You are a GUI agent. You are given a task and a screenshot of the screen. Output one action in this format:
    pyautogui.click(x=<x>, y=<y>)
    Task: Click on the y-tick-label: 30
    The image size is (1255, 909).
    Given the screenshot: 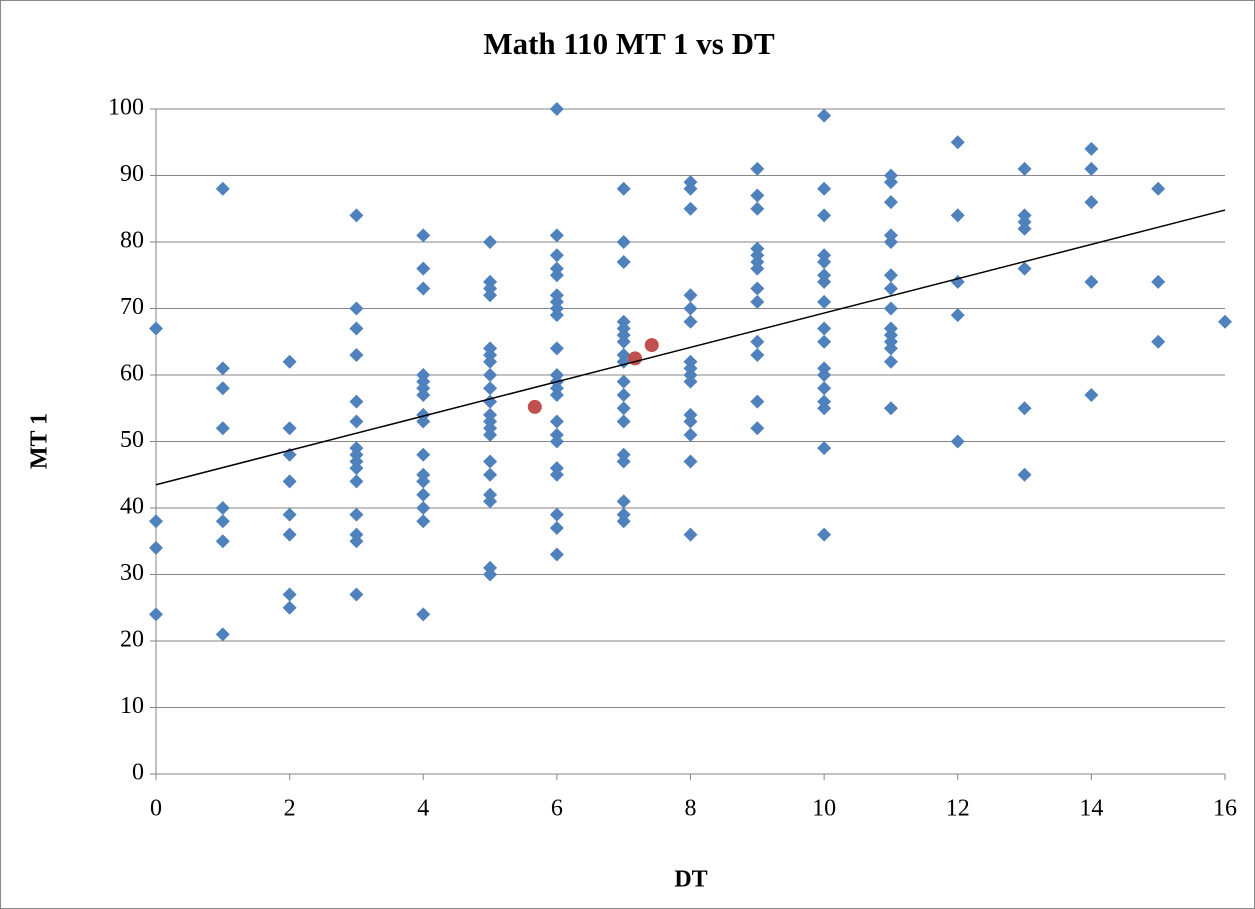 What is the action you would take?
    pyautogui.click(x=132, y=573)
    